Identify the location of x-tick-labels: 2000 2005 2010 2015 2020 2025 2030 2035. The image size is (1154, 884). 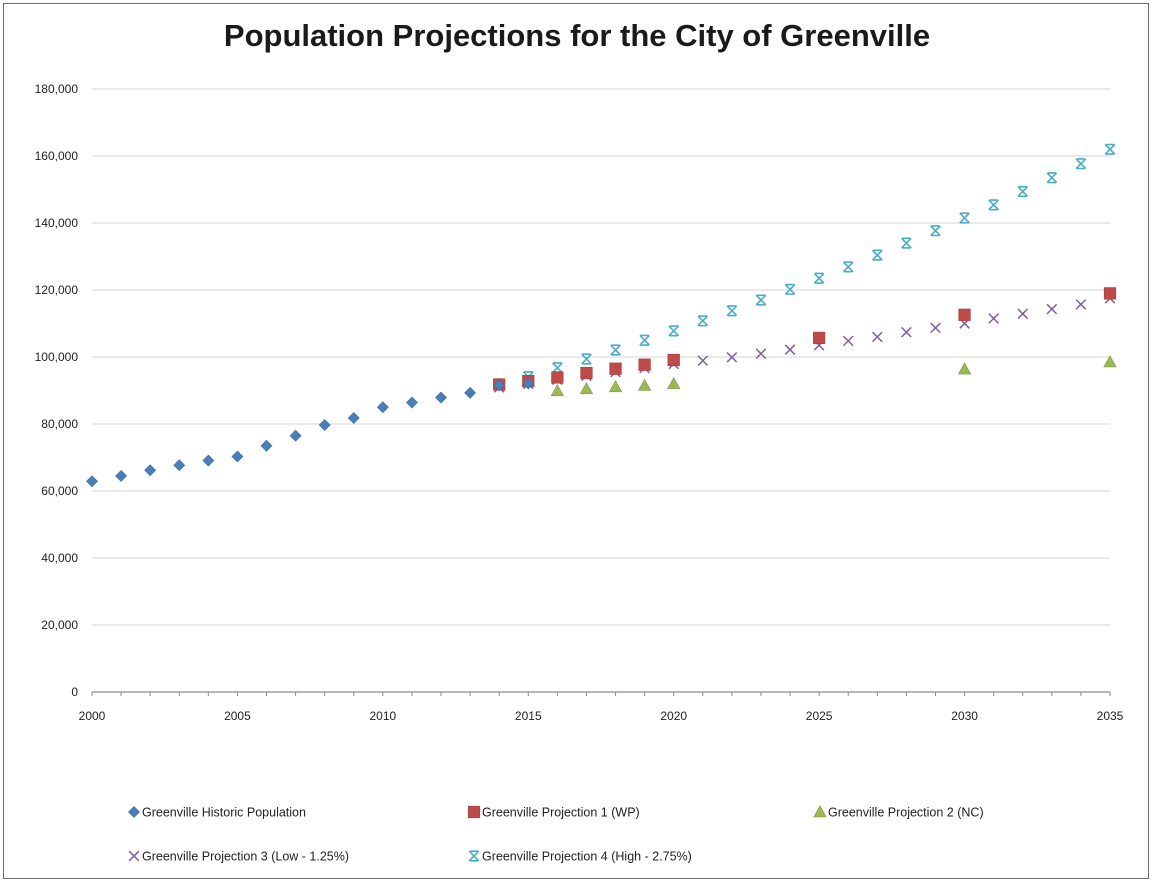
(601, 716).